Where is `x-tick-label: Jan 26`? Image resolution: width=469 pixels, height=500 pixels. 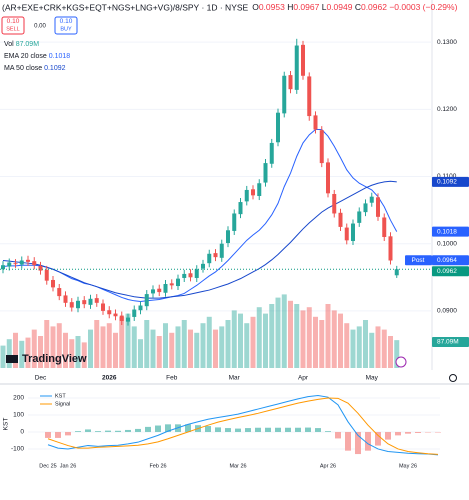
x-tick-label: Jan 26 is located at coordinates (68, 466).